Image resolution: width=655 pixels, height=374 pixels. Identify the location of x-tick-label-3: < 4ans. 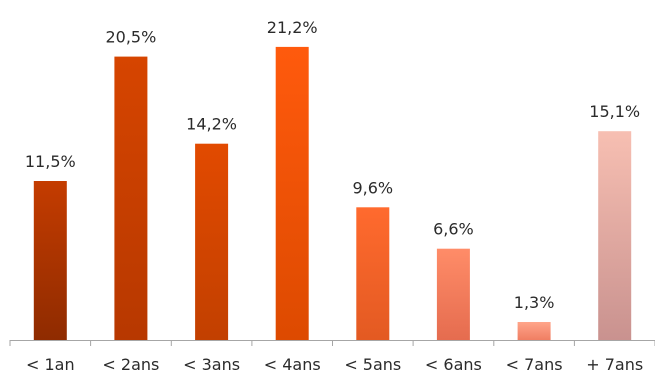
(292, 364).